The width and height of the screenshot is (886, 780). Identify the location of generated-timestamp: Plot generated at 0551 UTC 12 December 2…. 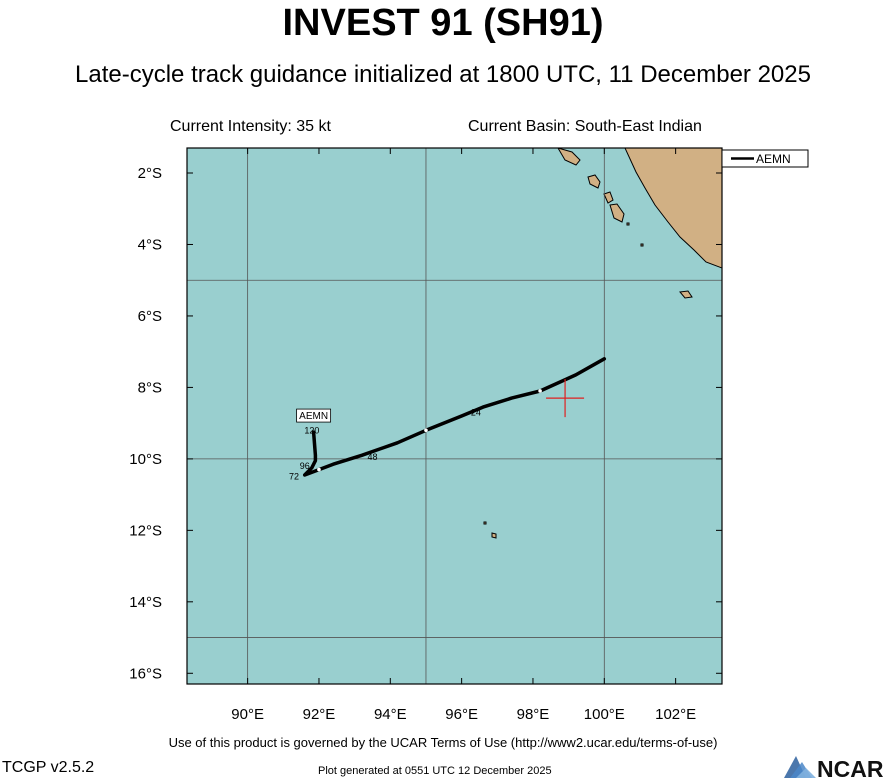
(435, 771).